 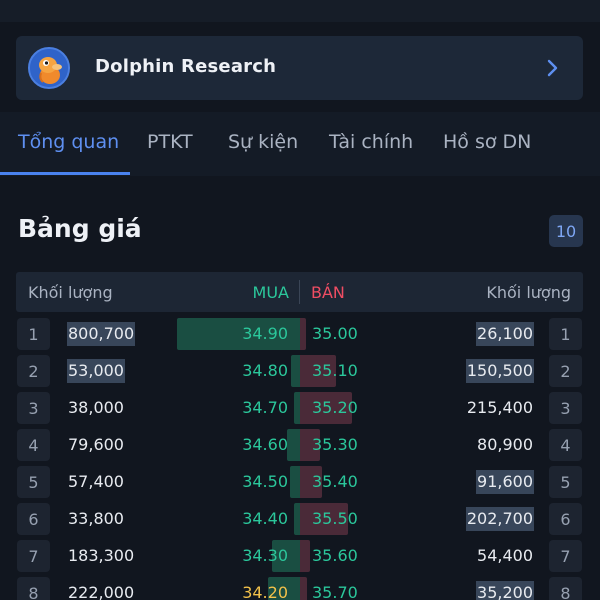 I want to click on order-book-row: 4 79,600 34.60 35.30 80,900 4, so click(x=300, y=445).